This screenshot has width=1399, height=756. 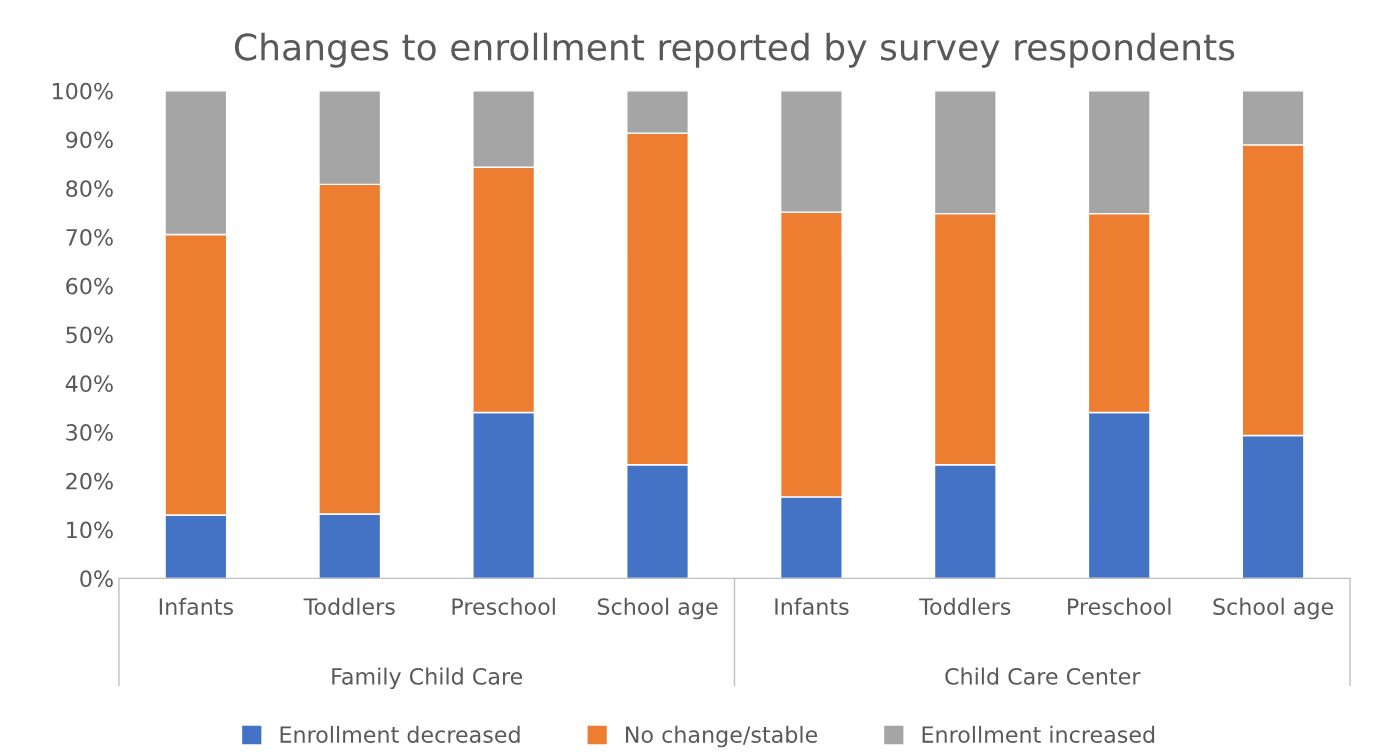 I want to click on y-tick-label: 30%, so click(x=89, y=432).